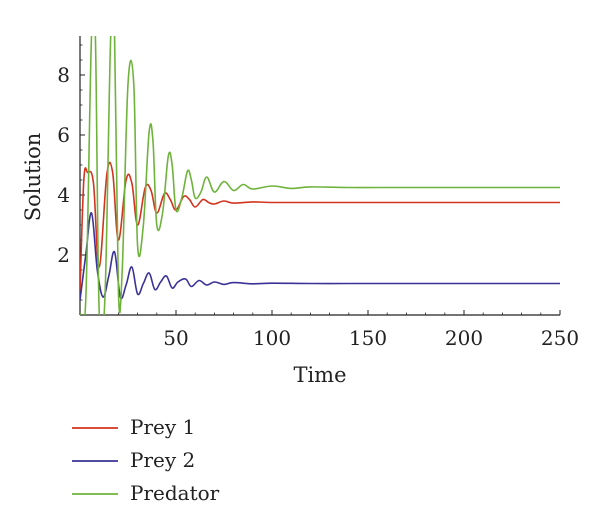 Image resolution: width=600 pixels, height=520 pixels. Describe the element at coordinates (162, 427) in the screenshot. I see `legend-label-prey-1: Prey 1` at that location.